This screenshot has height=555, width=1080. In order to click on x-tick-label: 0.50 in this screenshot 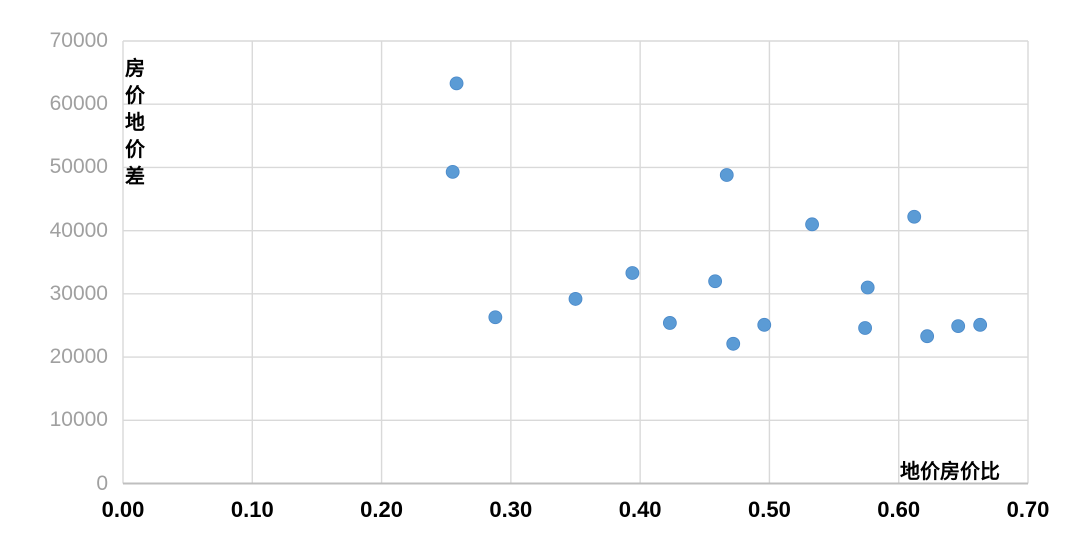, I will do `click(769, 509)`.